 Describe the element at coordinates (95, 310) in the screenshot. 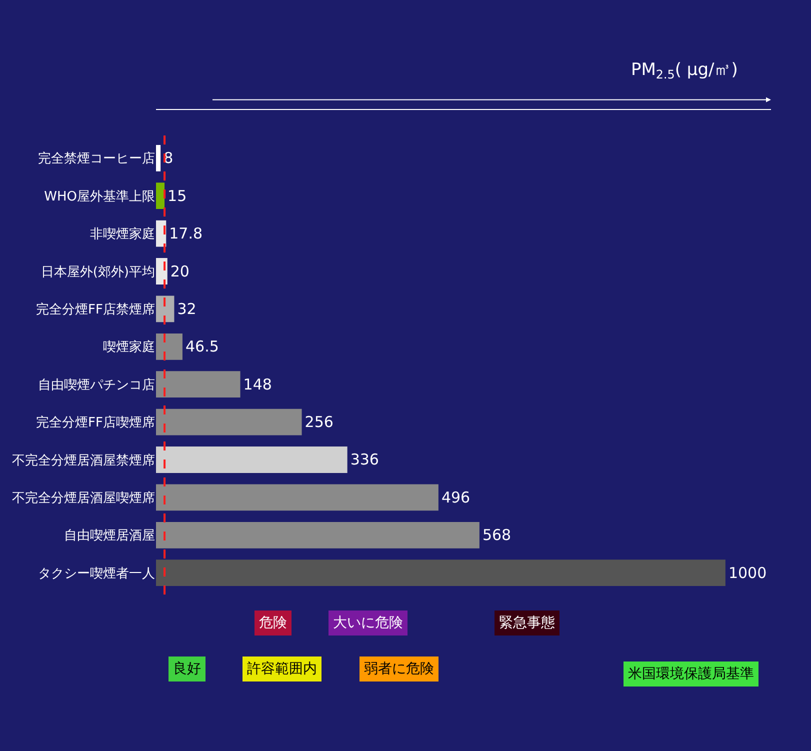

I see `y-tick-label: 完全分煙FF店禁煙席` at that location.